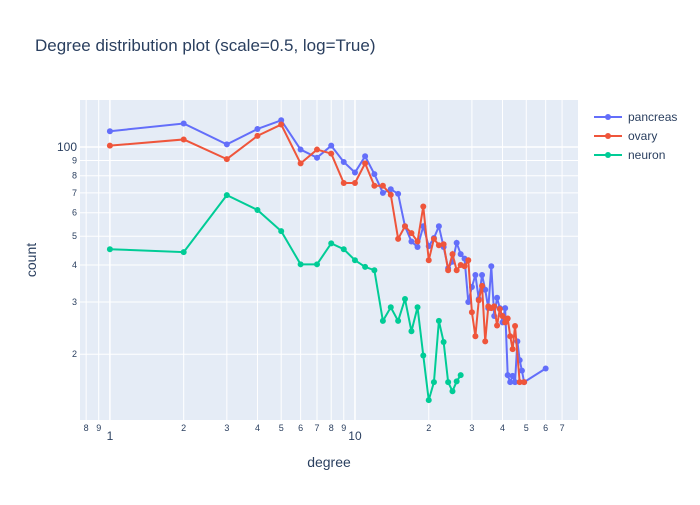  I want to click on x-tick-label: 6, so click(300, 428).